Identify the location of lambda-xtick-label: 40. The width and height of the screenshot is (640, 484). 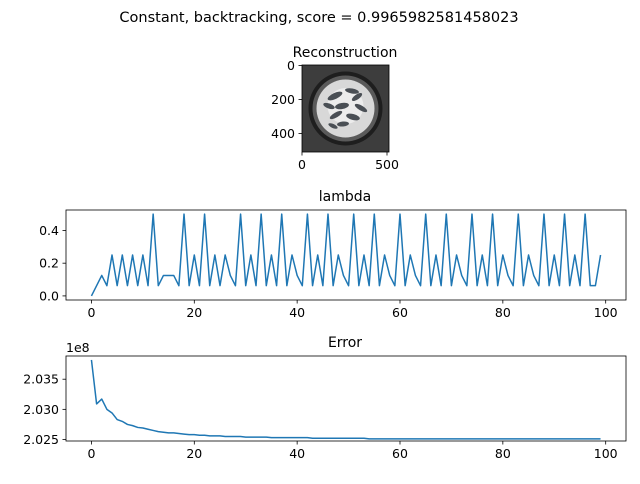
(297, 312).